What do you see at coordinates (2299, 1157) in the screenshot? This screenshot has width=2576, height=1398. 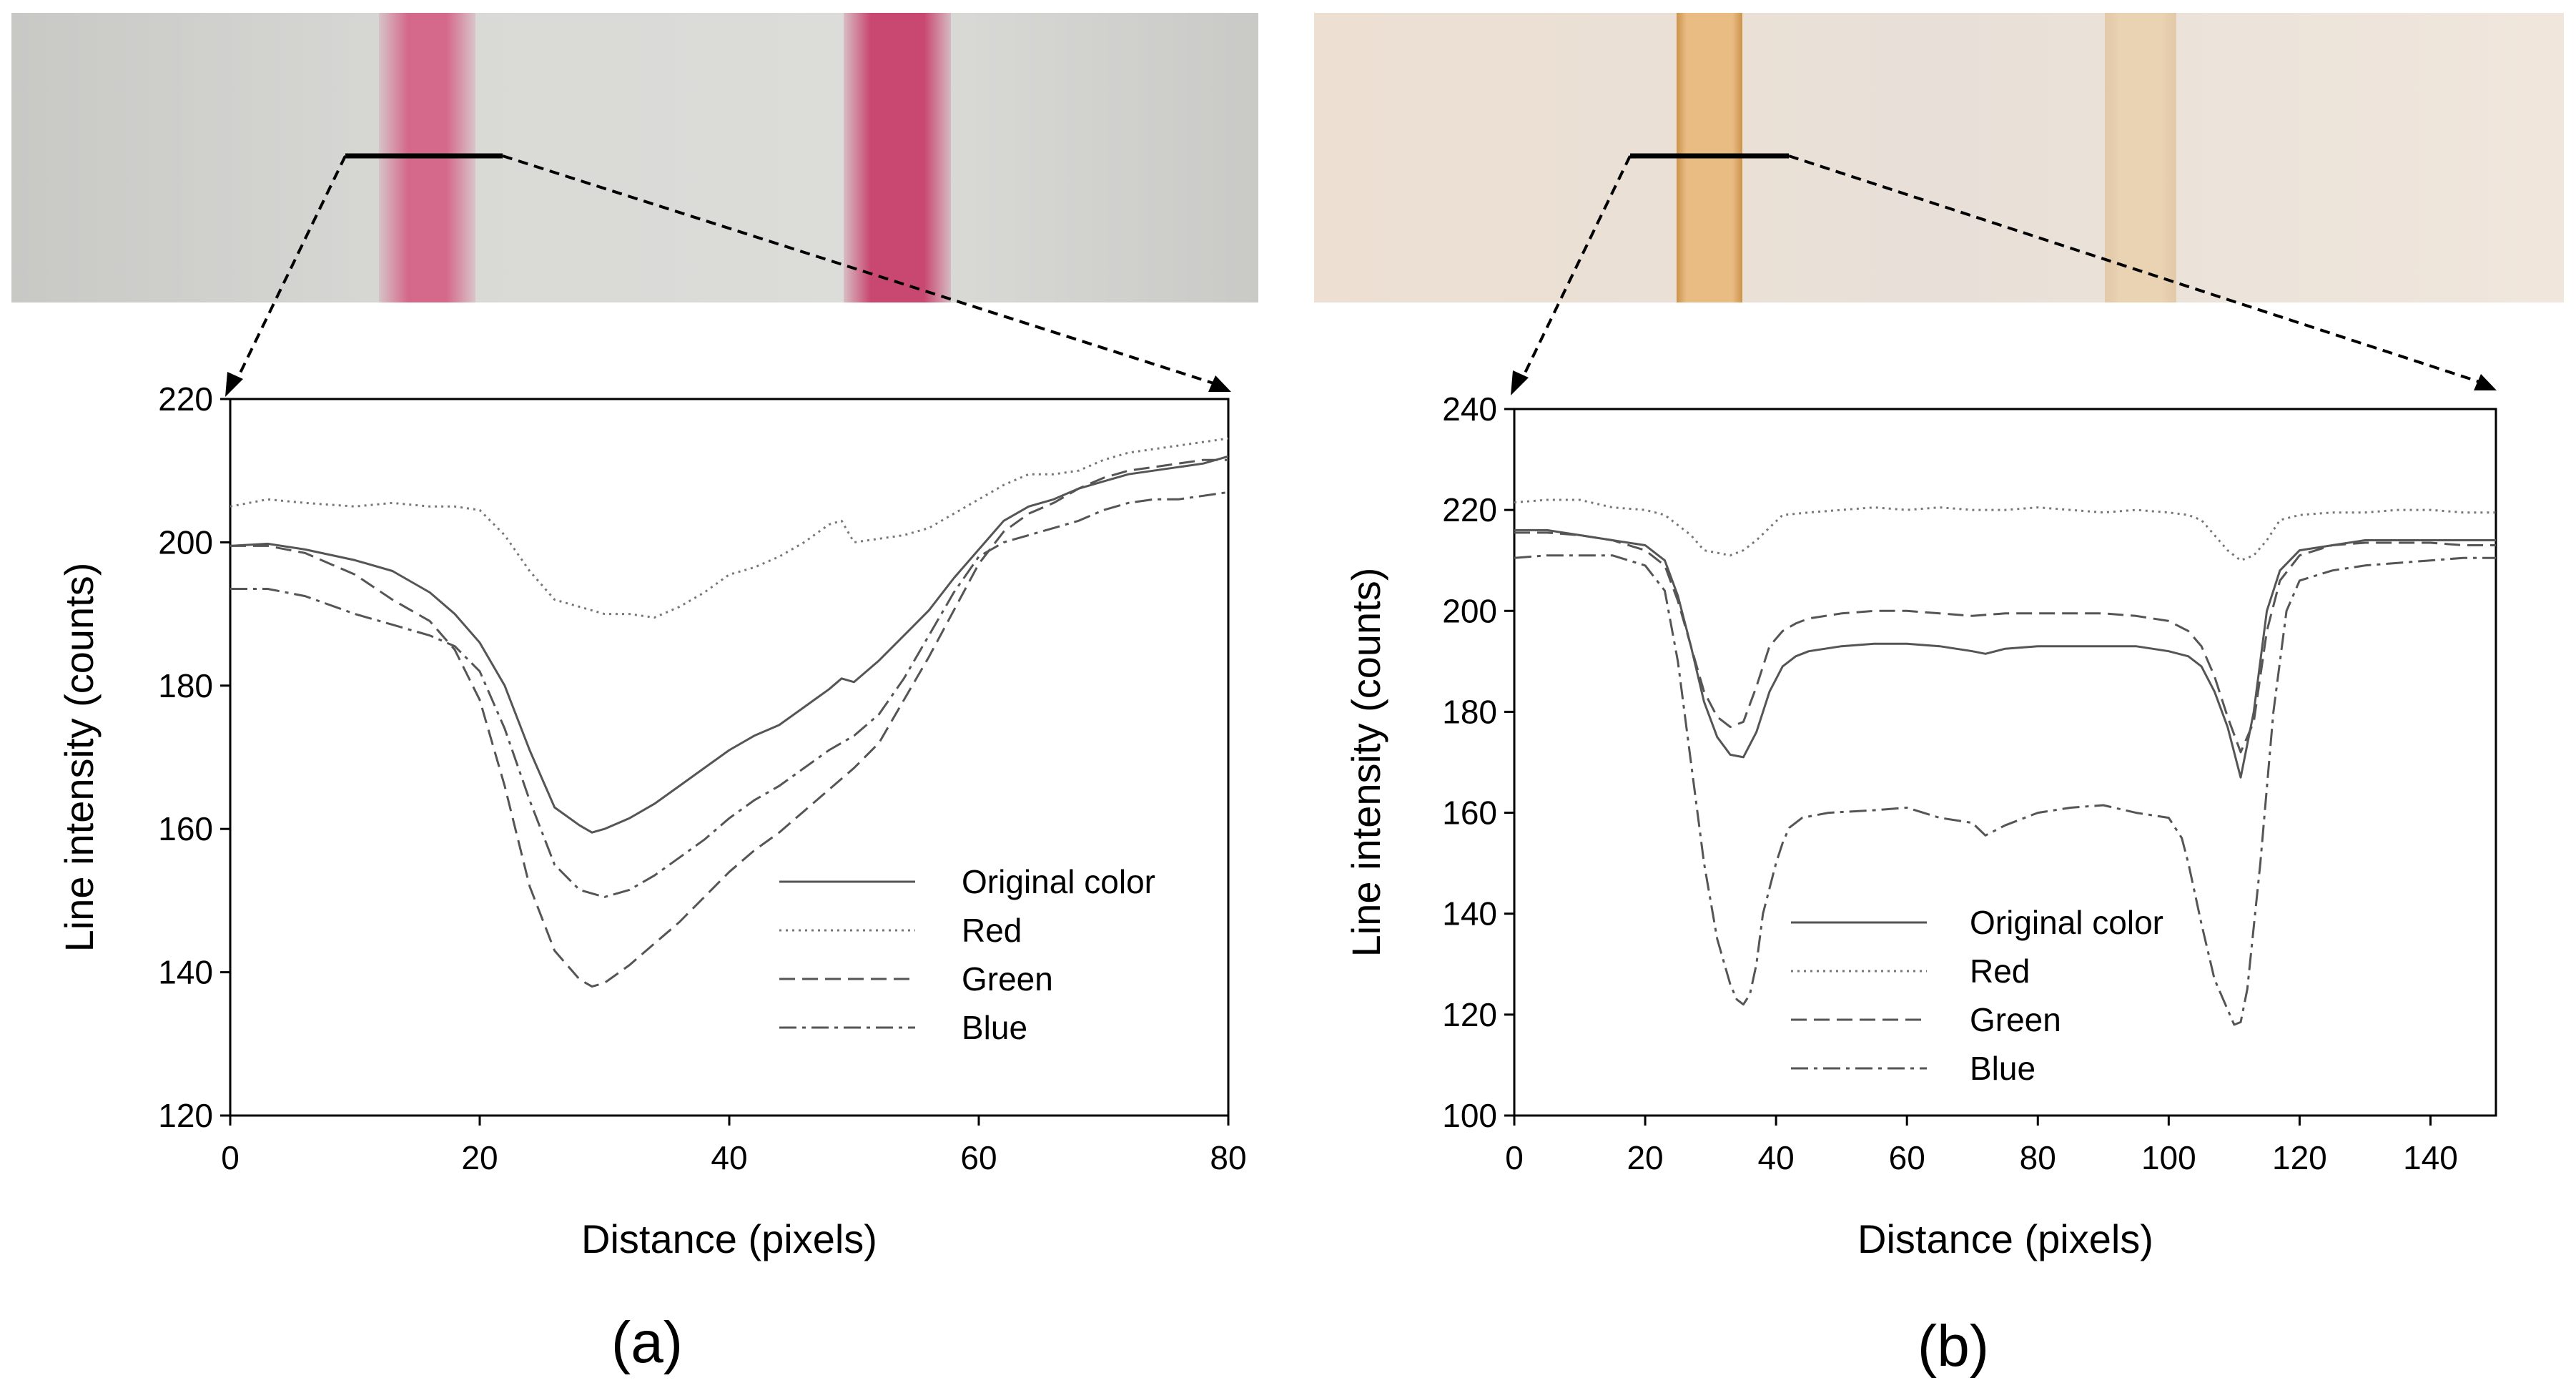 I see `x-tick-label: 120` at bounding box center [2299, 1157].